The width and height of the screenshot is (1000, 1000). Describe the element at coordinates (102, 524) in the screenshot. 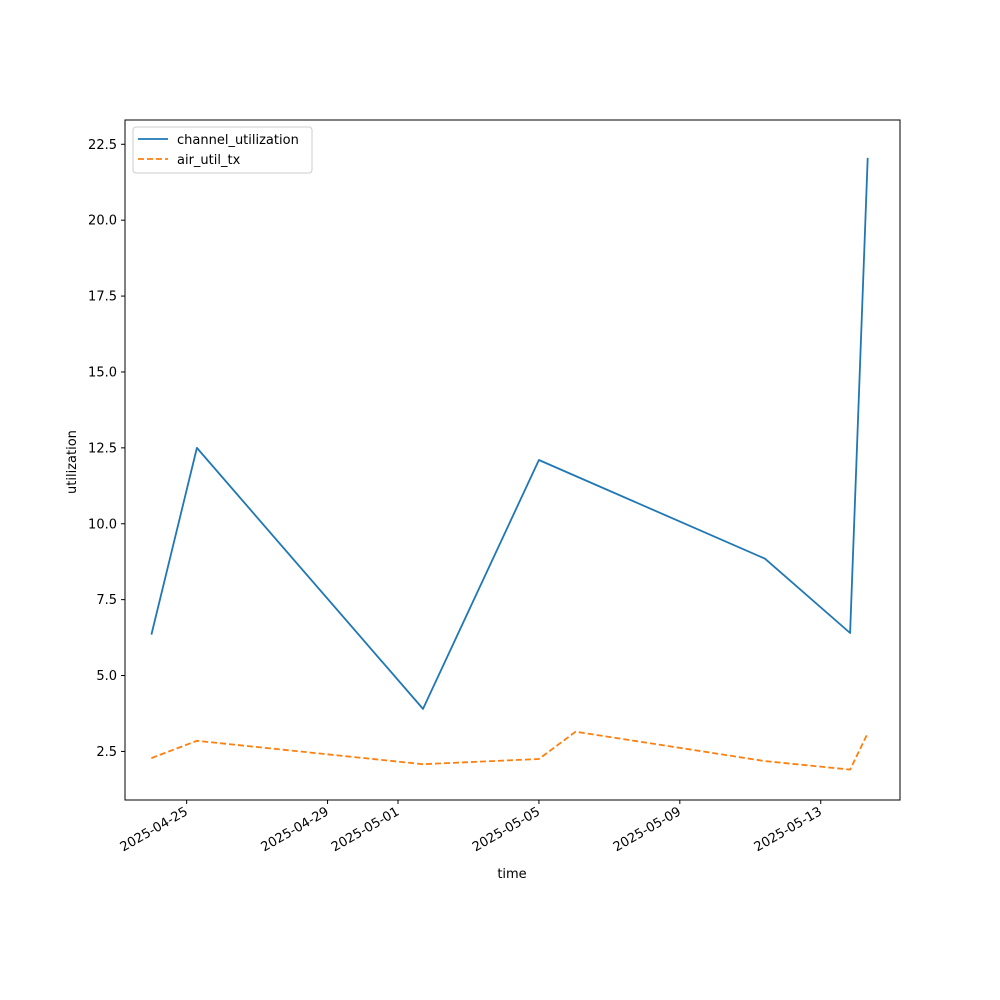

I see `y-tick-label: 10.0` at that location.